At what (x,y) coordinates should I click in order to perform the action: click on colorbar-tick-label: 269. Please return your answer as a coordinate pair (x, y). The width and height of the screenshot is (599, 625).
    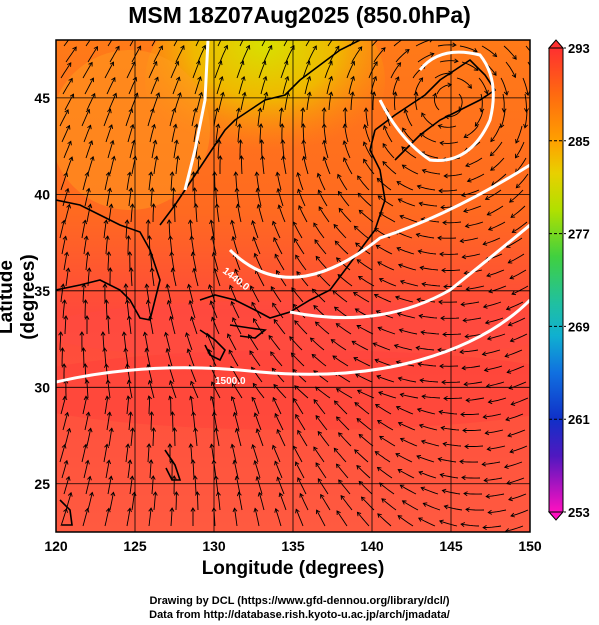
    Looking at the image, I should click on (579, 326).